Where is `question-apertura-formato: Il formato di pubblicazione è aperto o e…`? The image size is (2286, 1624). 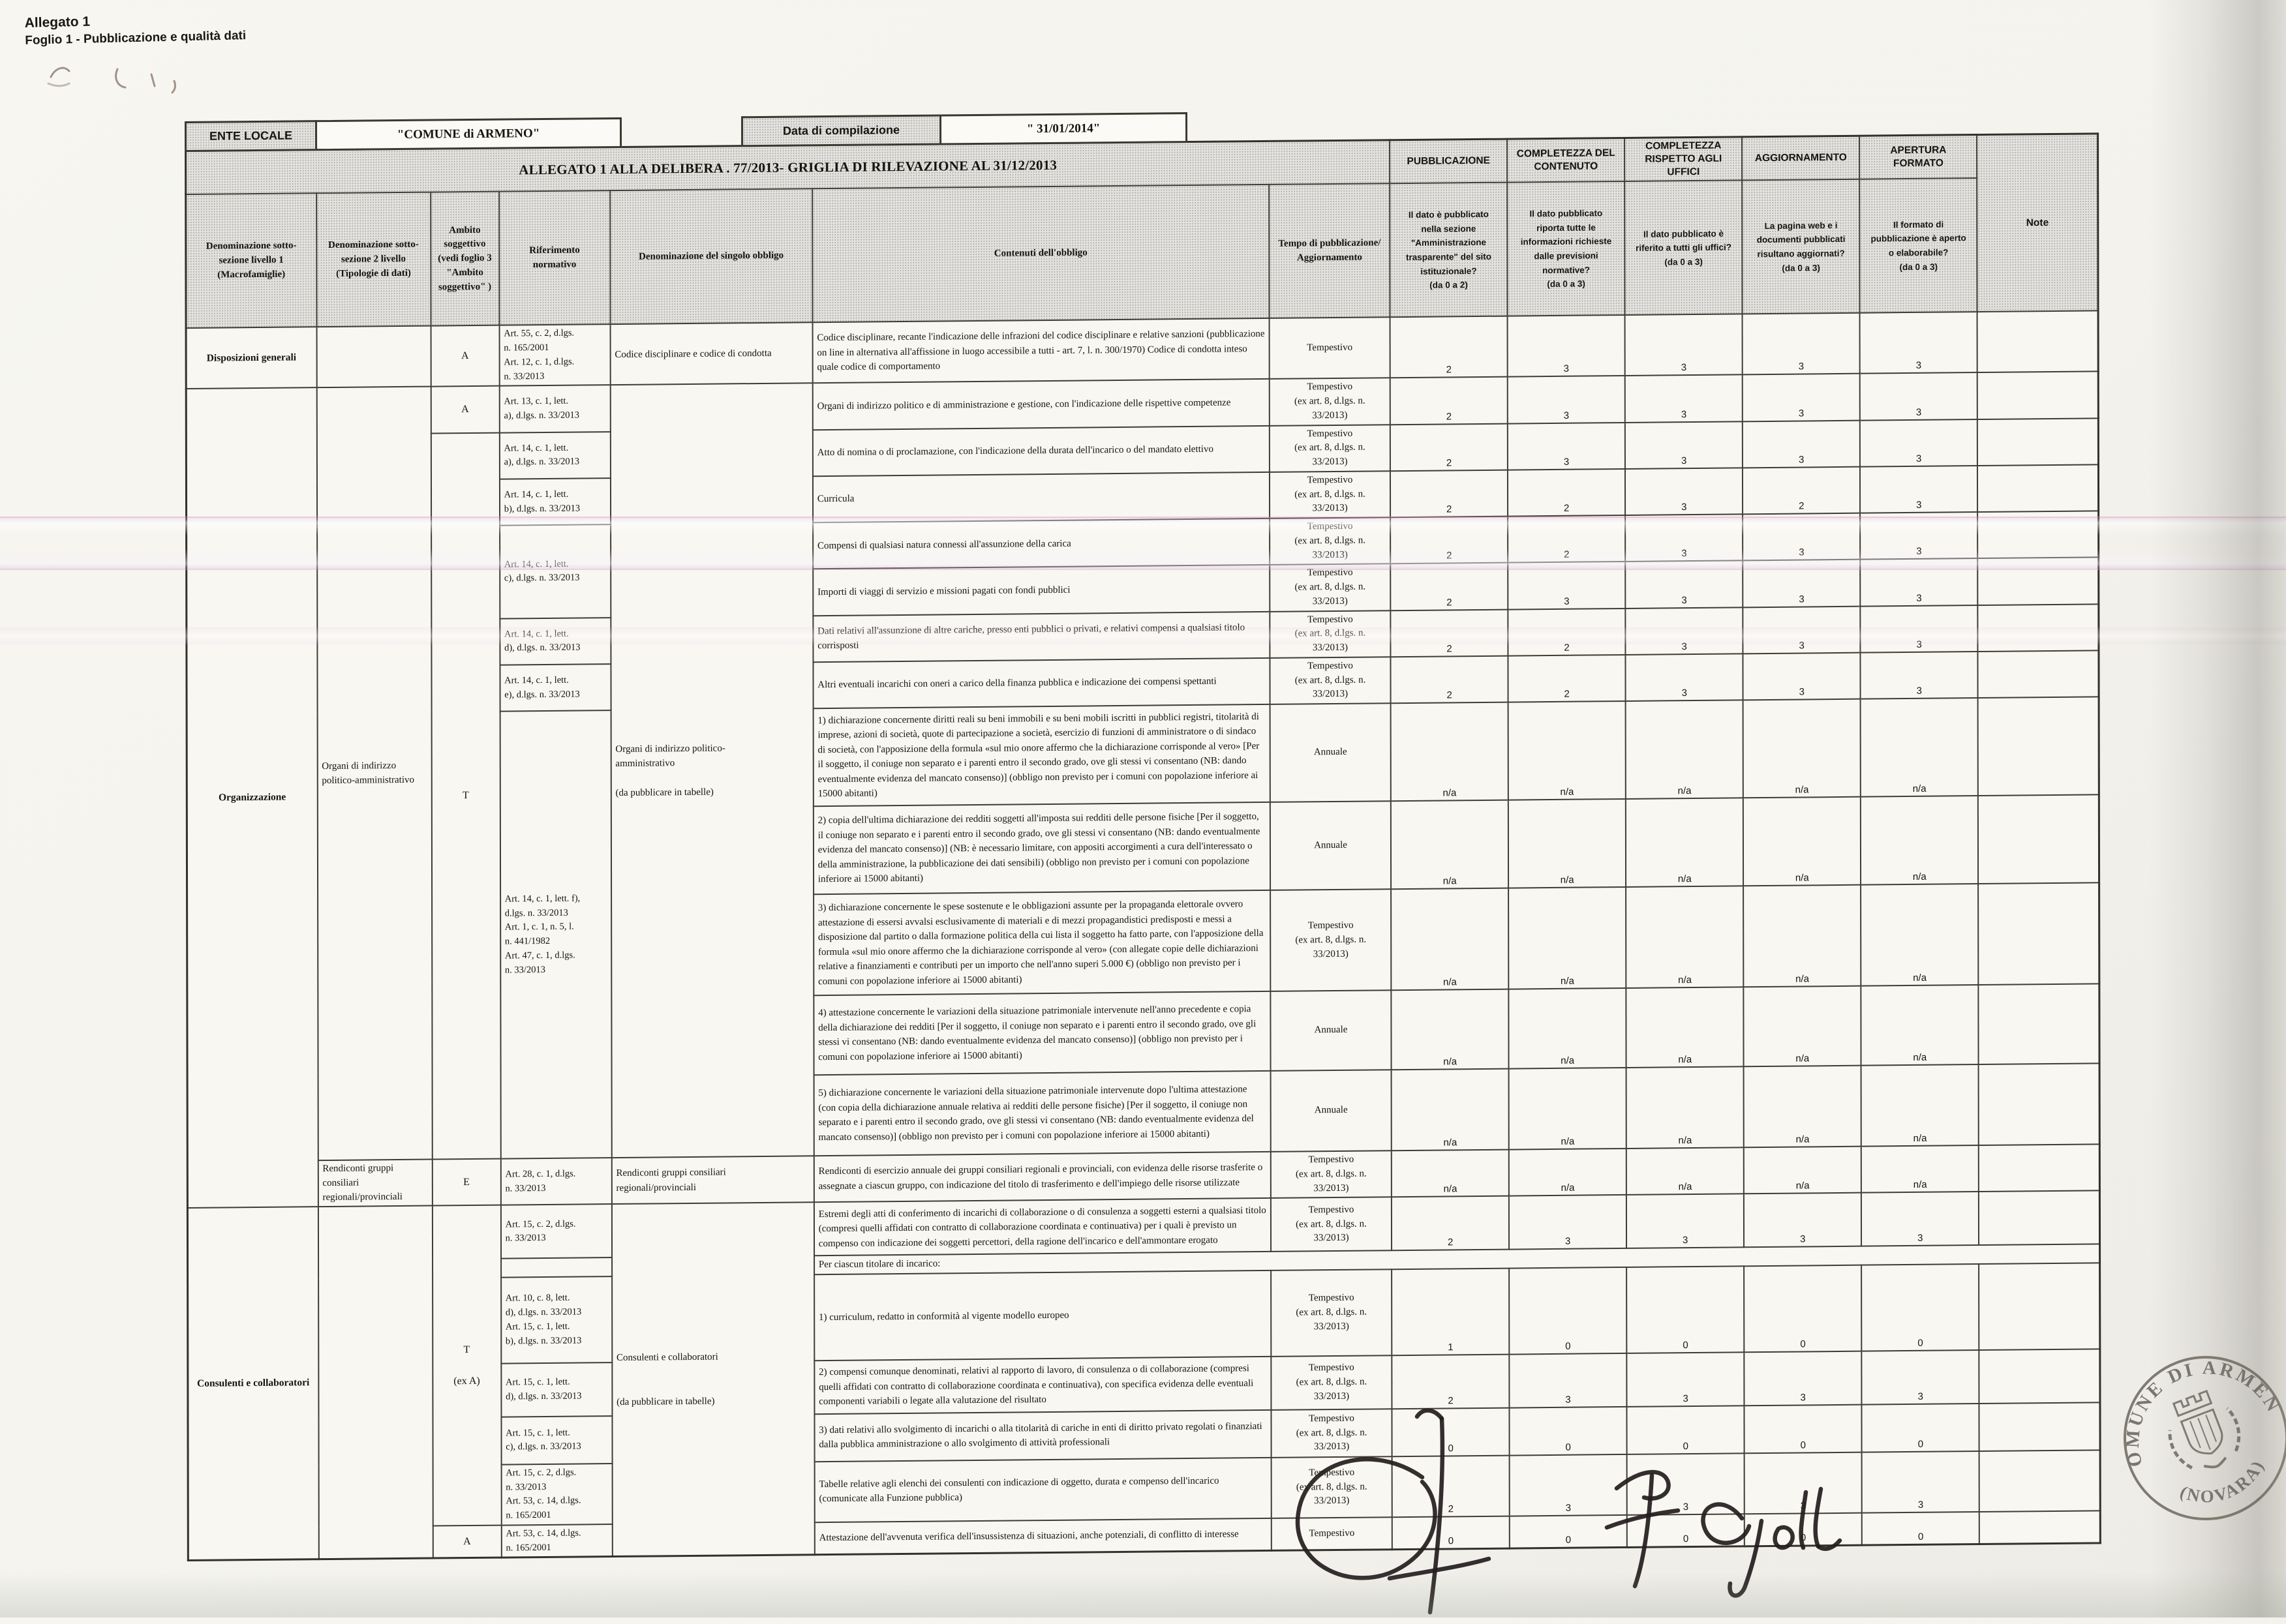 question-apertura-formato: Il formato di pubblicazione è aperto o e… is located at coordinates (1918, 246).